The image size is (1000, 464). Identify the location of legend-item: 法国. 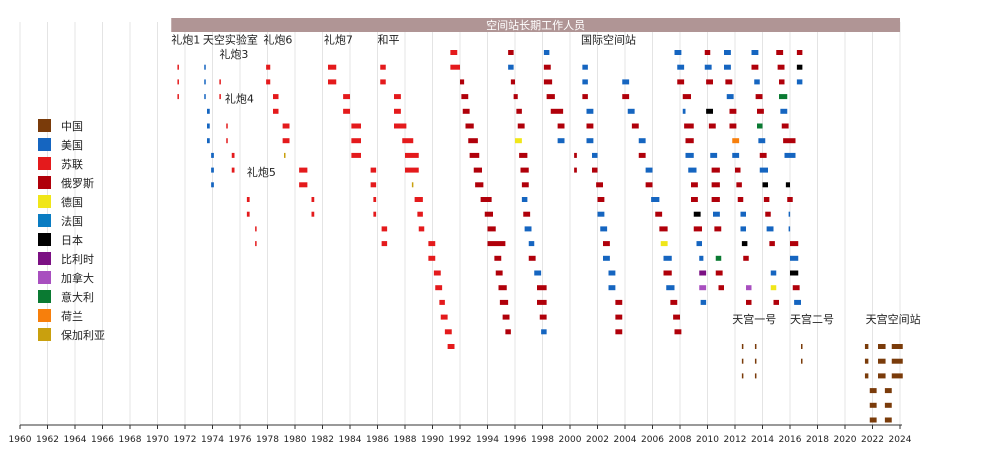
(71, 220).